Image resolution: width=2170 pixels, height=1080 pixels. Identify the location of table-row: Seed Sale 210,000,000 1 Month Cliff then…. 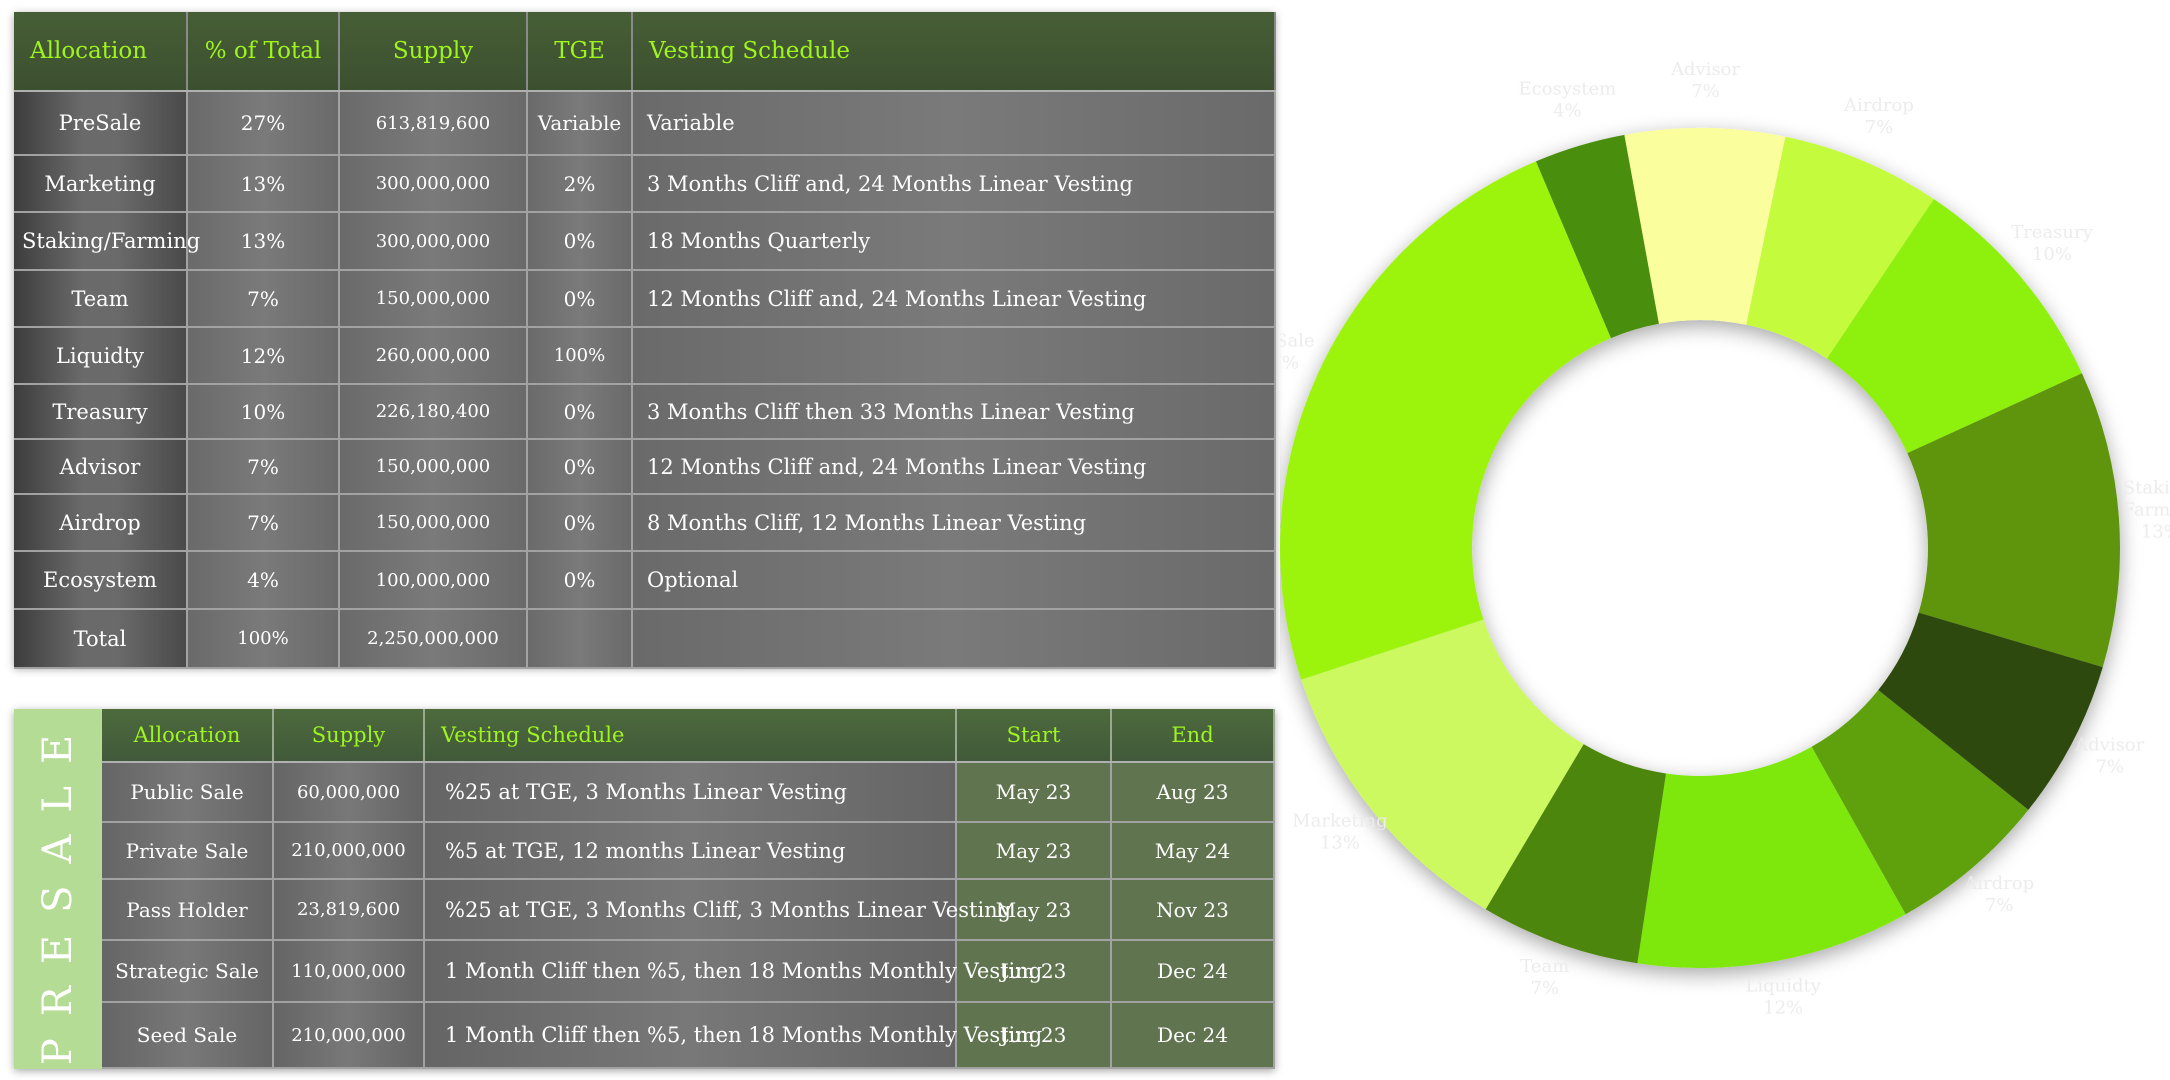
(688, 1035).